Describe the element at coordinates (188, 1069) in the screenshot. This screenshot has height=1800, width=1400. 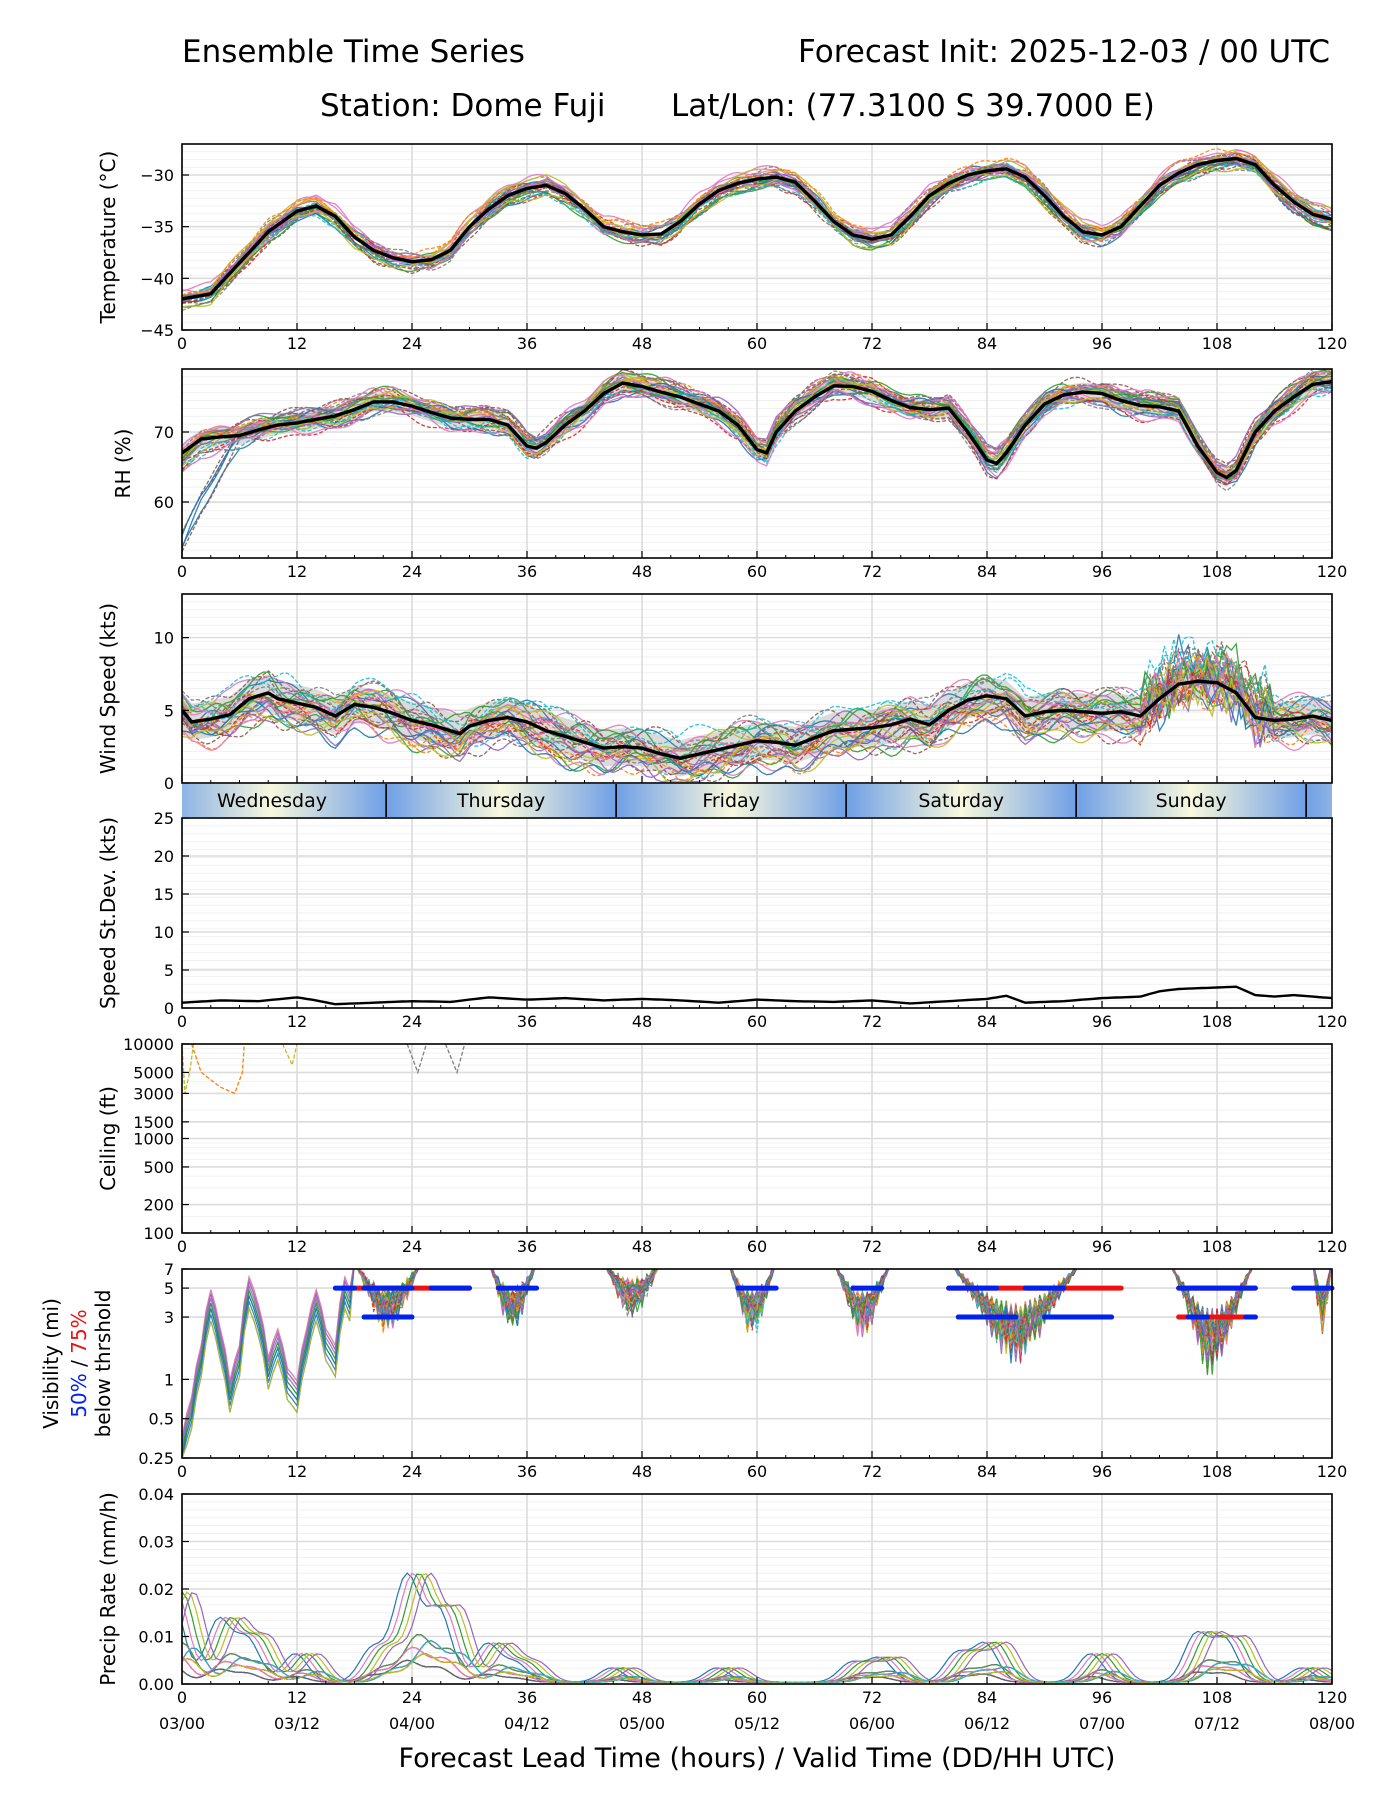
I see `ceiling-member` at that location.